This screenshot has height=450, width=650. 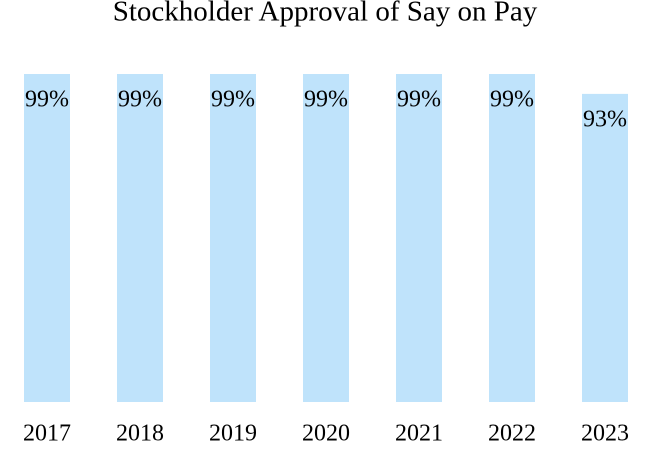 I want to click on x-tick-label: 2022, so click(x=512, y=434).